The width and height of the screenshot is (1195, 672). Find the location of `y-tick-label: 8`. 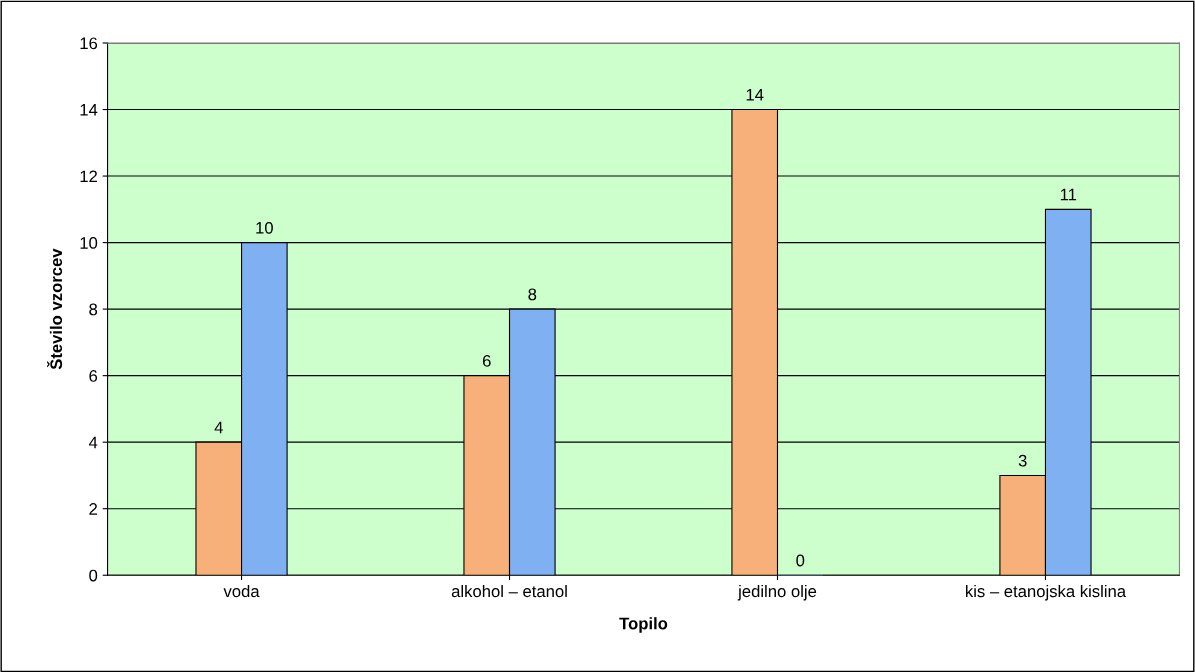

y-tick-label: 8 is located at coordinates (93, 309).